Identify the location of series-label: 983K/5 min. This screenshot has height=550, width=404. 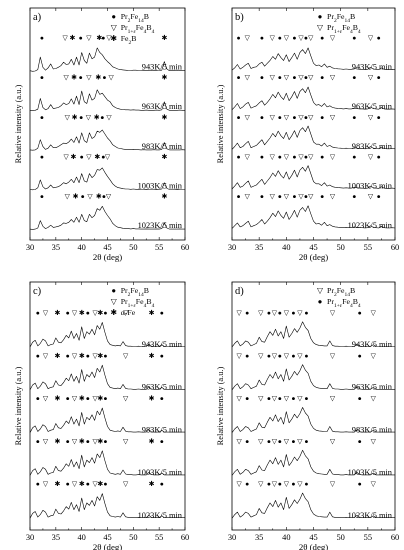
(372, 429).